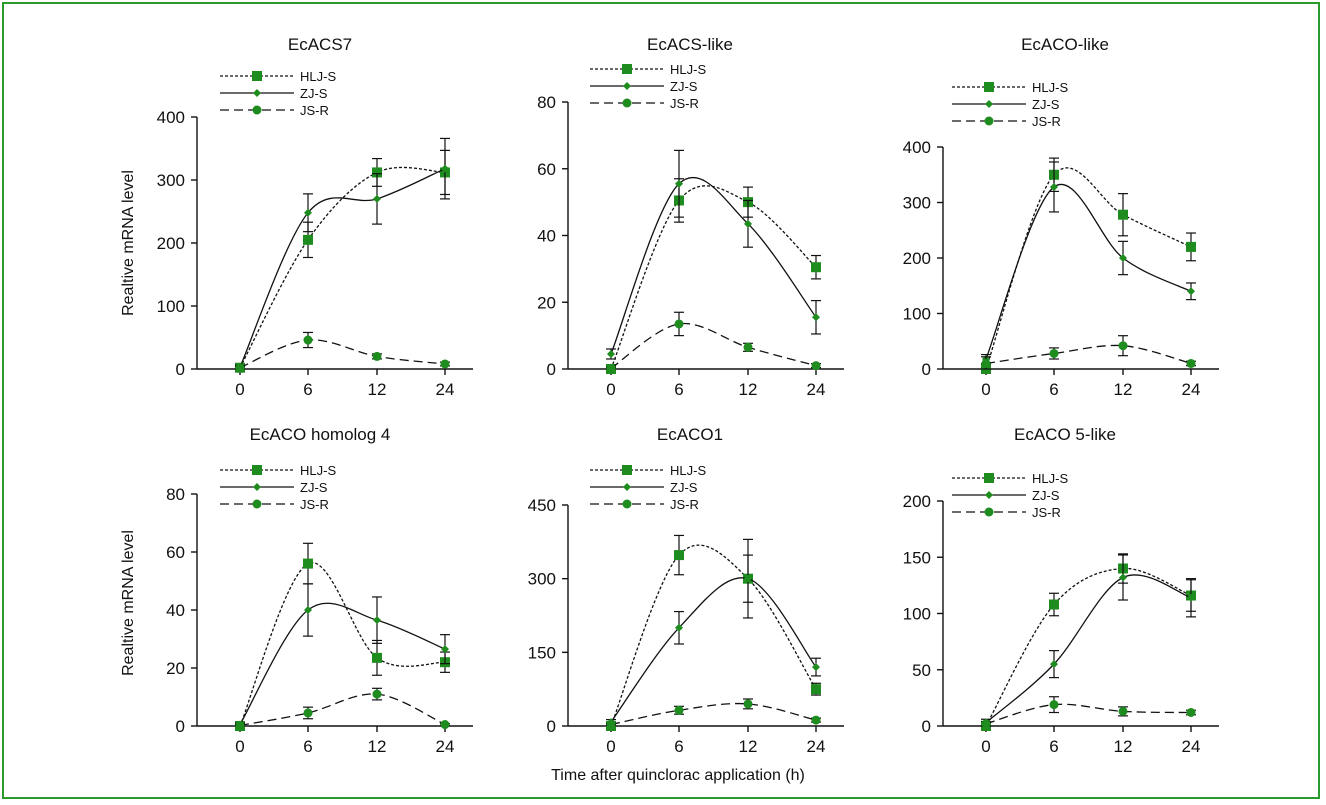  I want to click on y-tick-label: 450, so click(542, 505).